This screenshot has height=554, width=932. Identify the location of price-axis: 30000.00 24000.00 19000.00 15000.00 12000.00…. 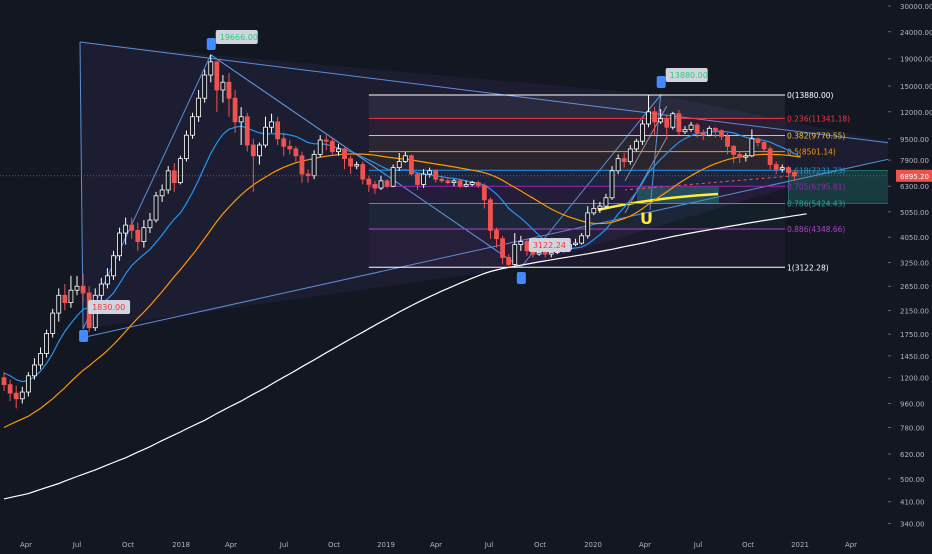
(910, 268).